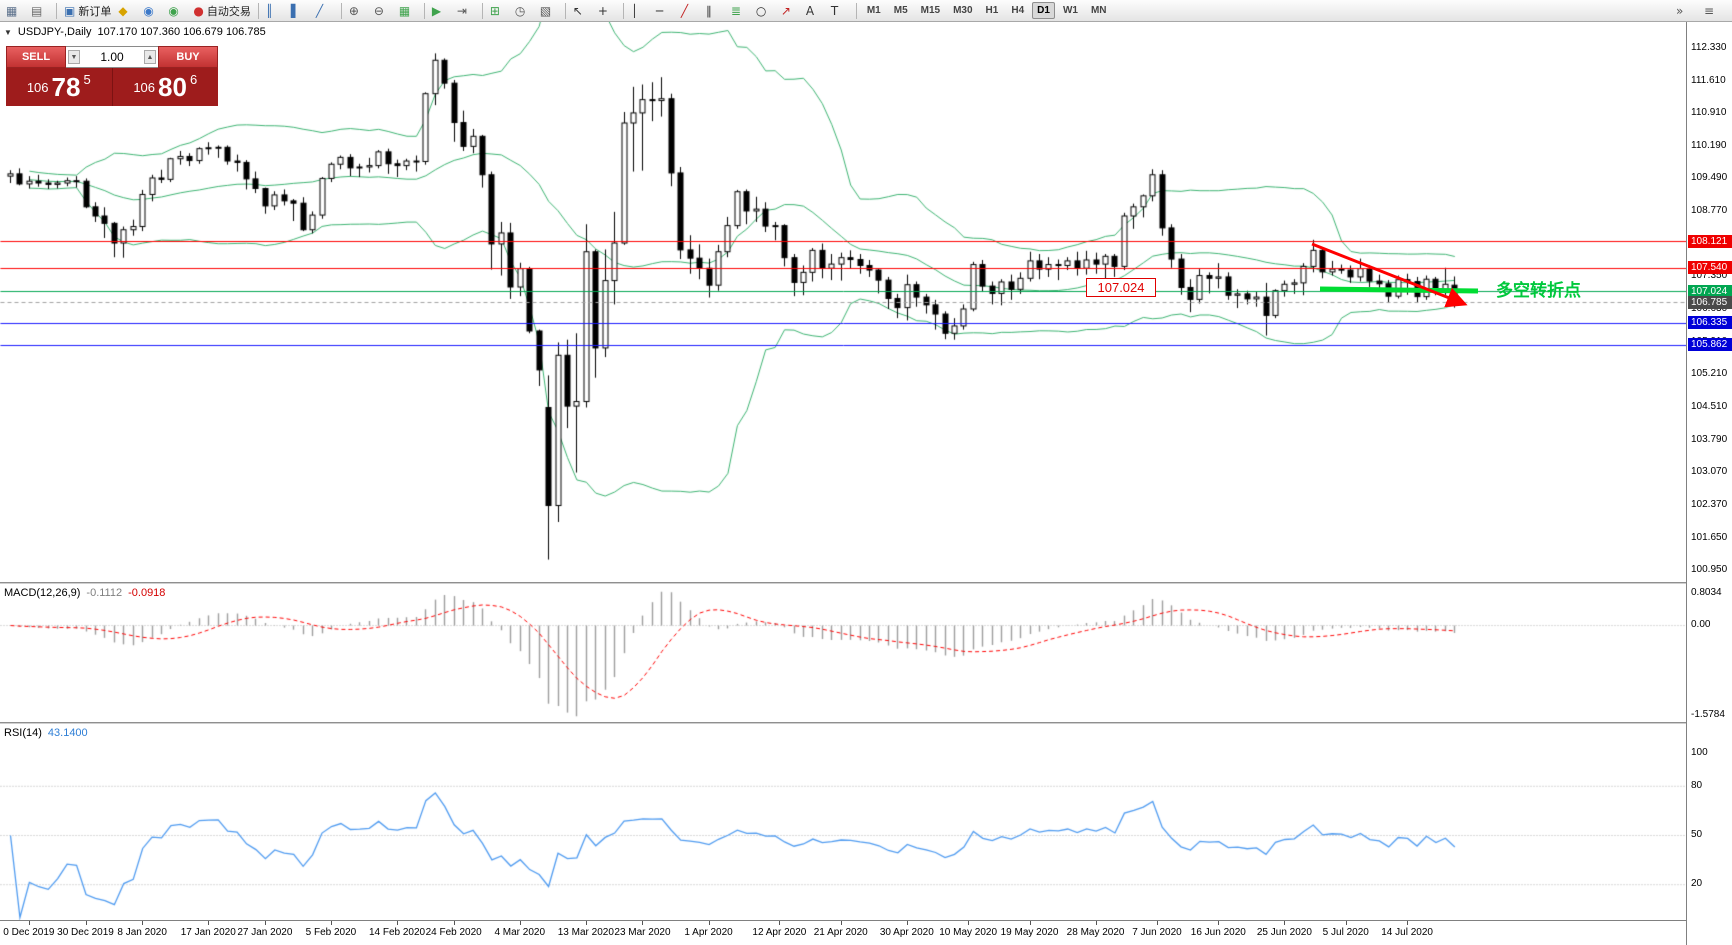 This screenshot has height=945, width=1732. Describe the element at coordinates (150, 57) in the screenshot. I see `volume-increase-button: ▲` at that location.